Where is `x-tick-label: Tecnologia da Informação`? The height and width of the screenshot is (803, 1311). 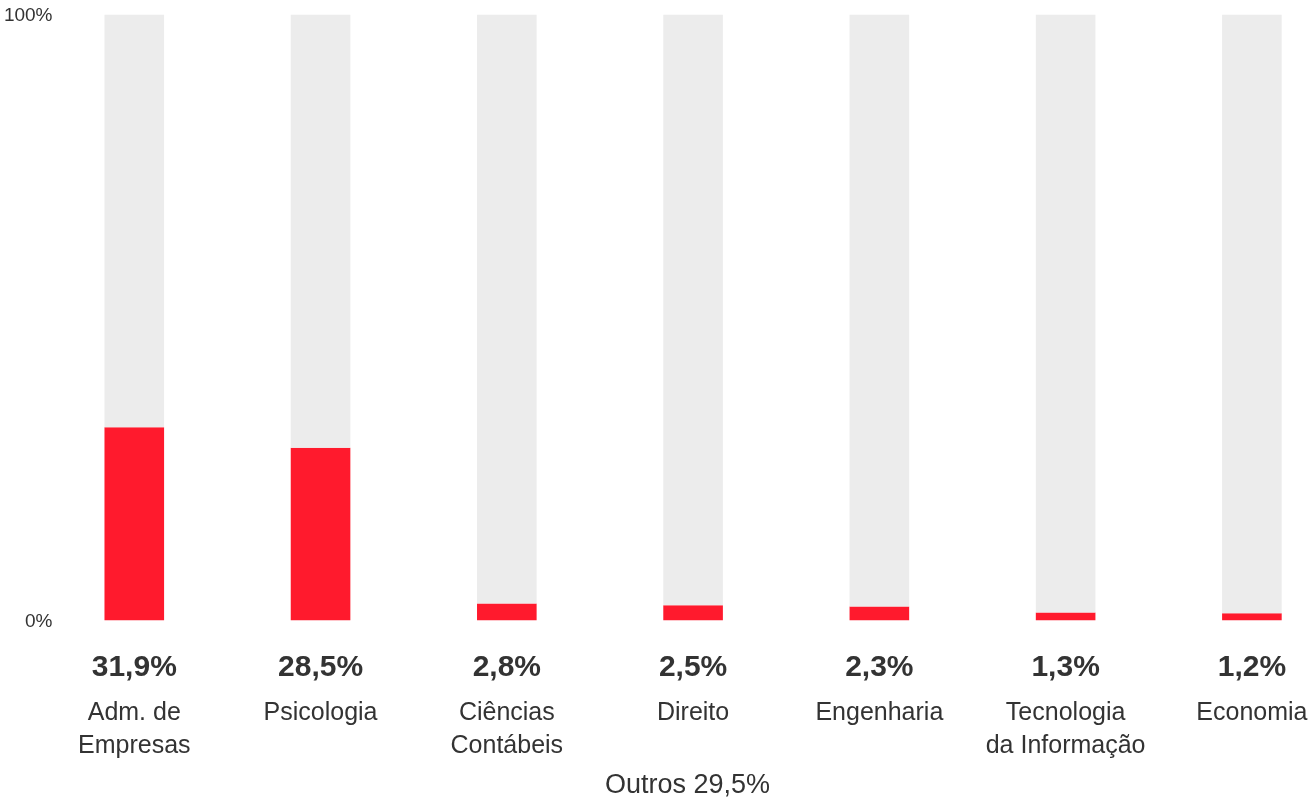
x-tick-label: Tecnologia da Informação is located at coordinates (1065, 727).